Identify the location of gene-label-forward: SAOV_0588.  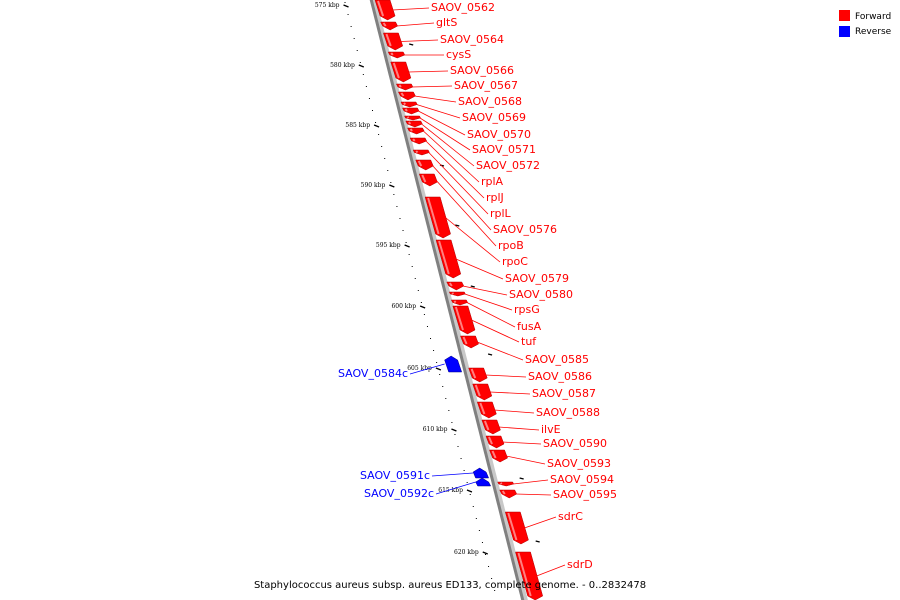
(568, 412).